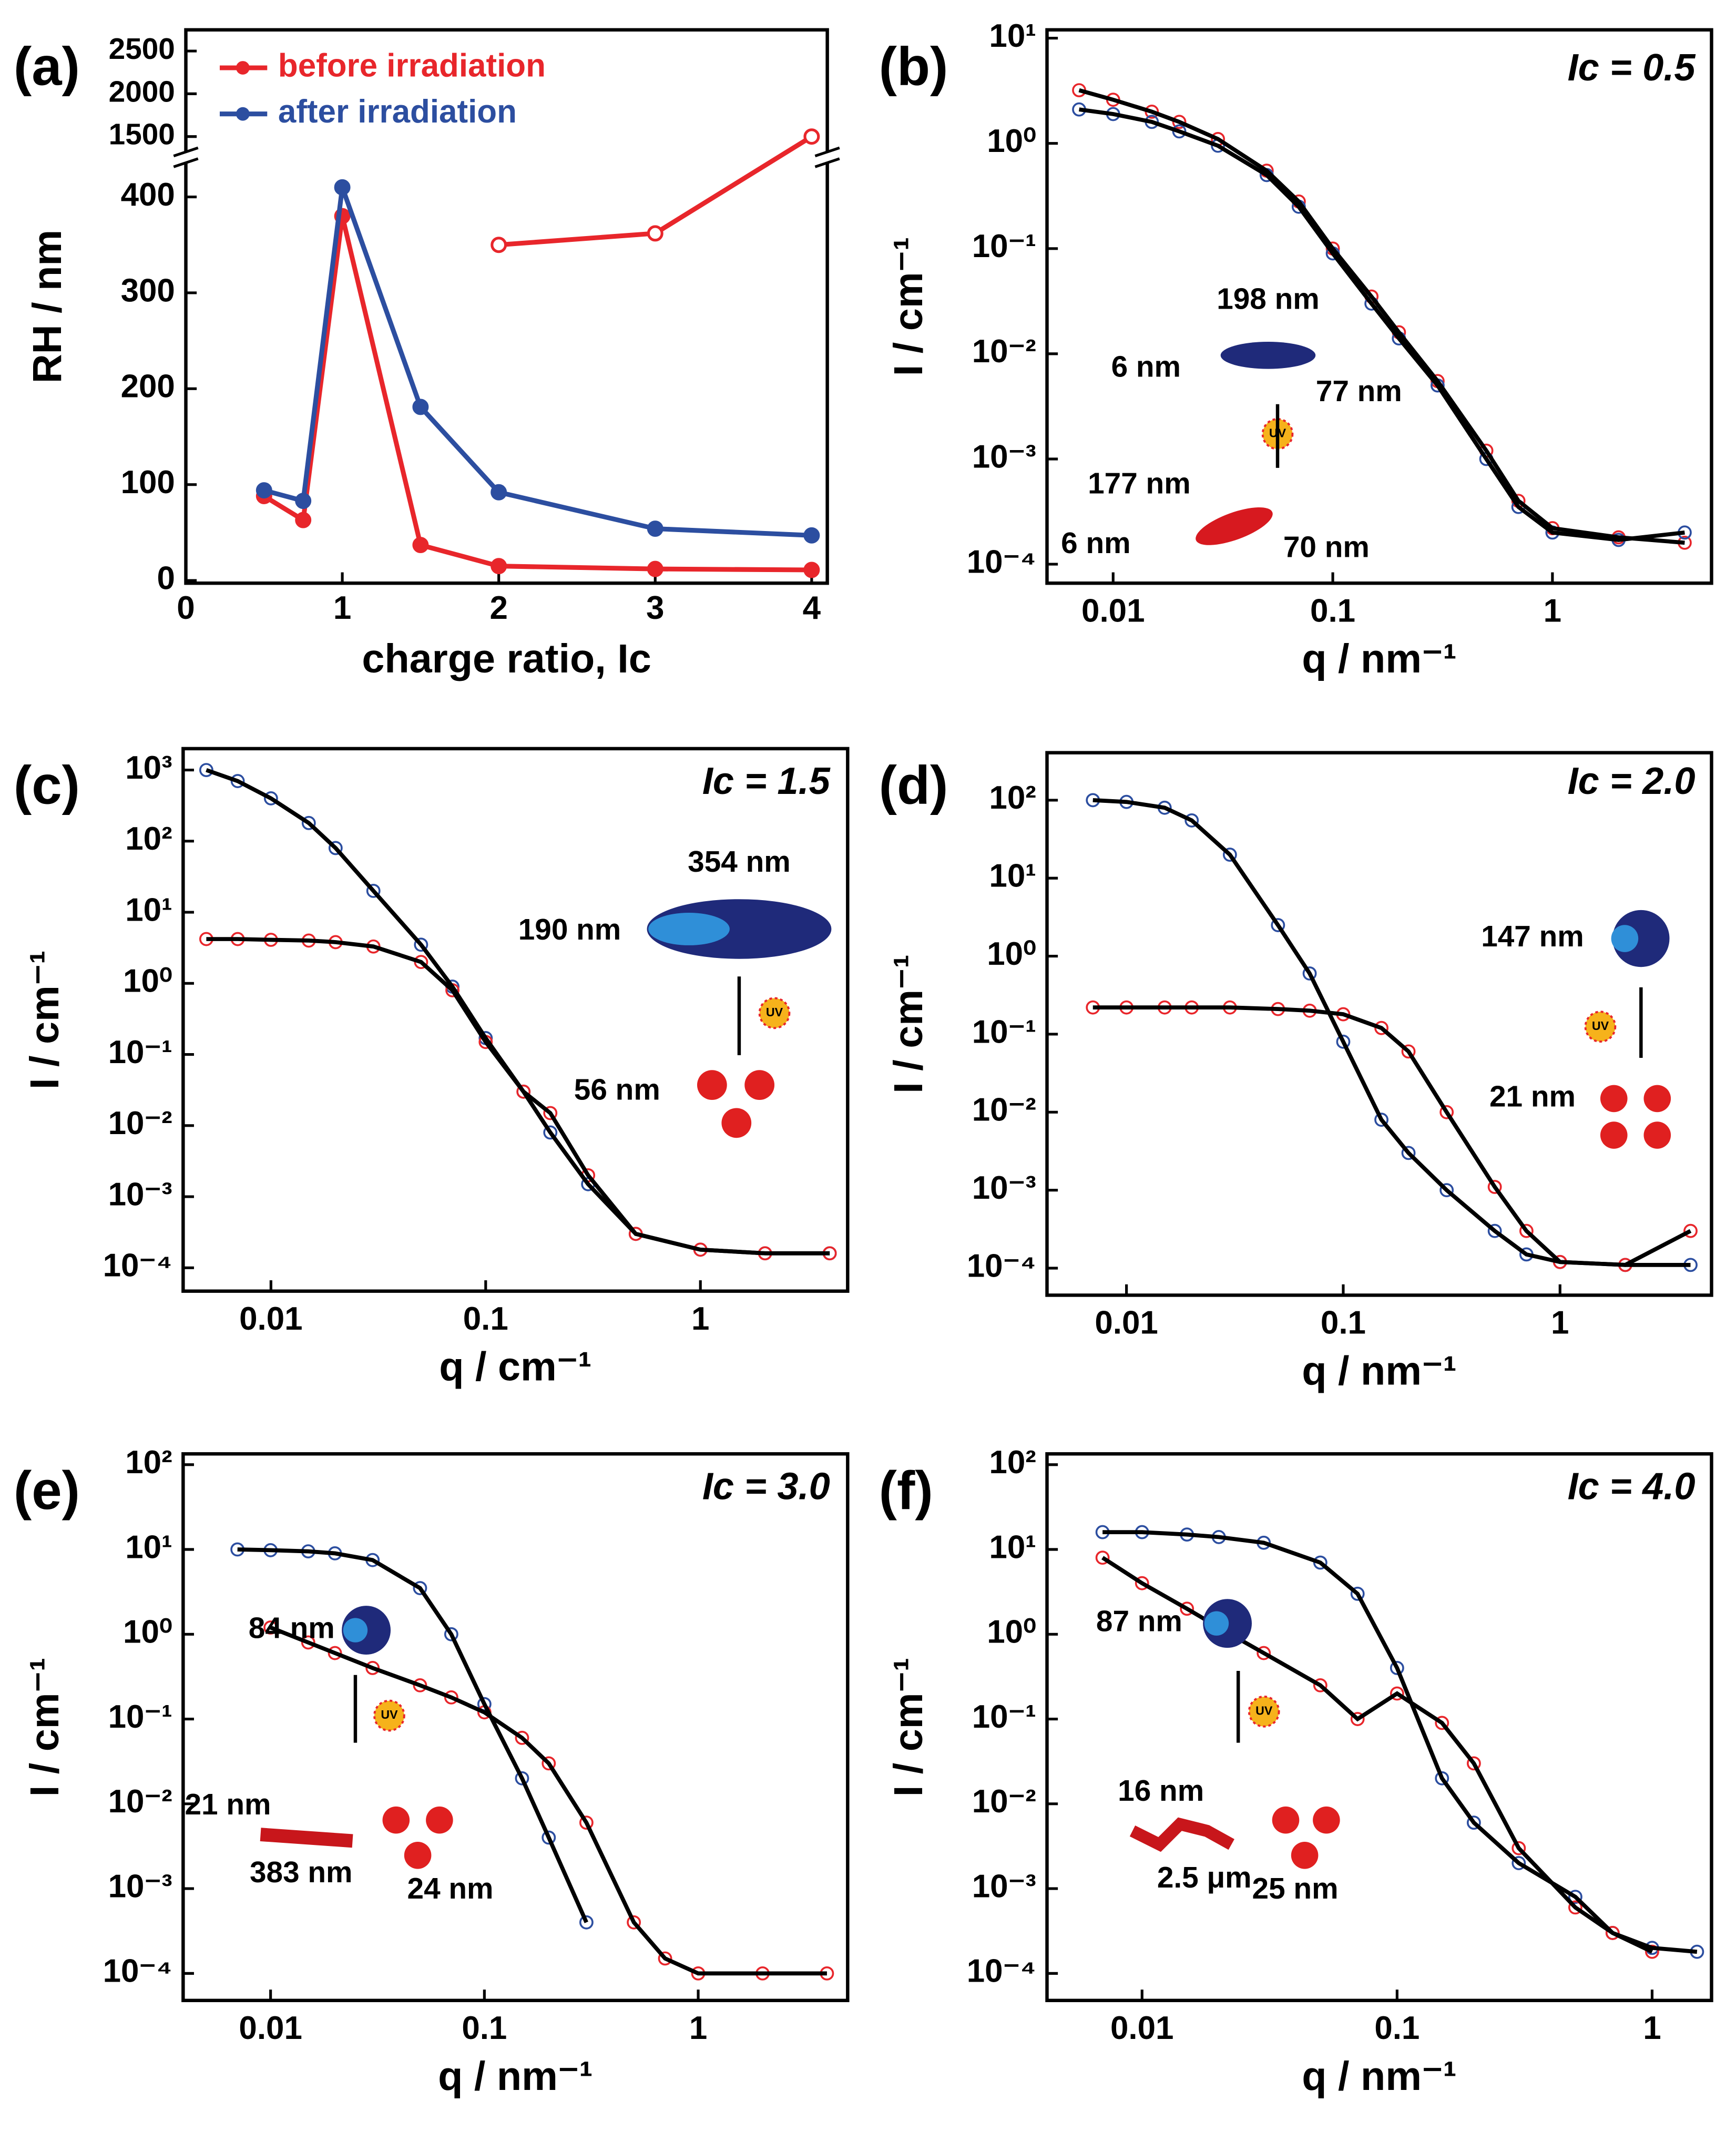  What do you see at coordinates (450, 1889) in the screenshot?
I see `annotation: 24 nm` at bounding box center [450, 1889].